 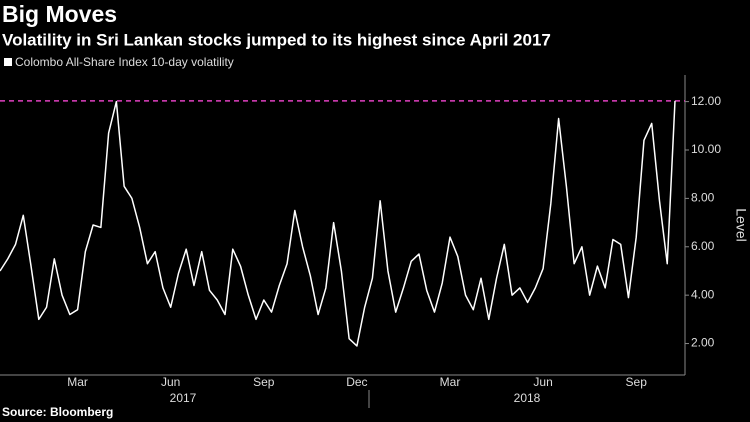 I want to click on year-label: 2017, so click(x=183, y=398).